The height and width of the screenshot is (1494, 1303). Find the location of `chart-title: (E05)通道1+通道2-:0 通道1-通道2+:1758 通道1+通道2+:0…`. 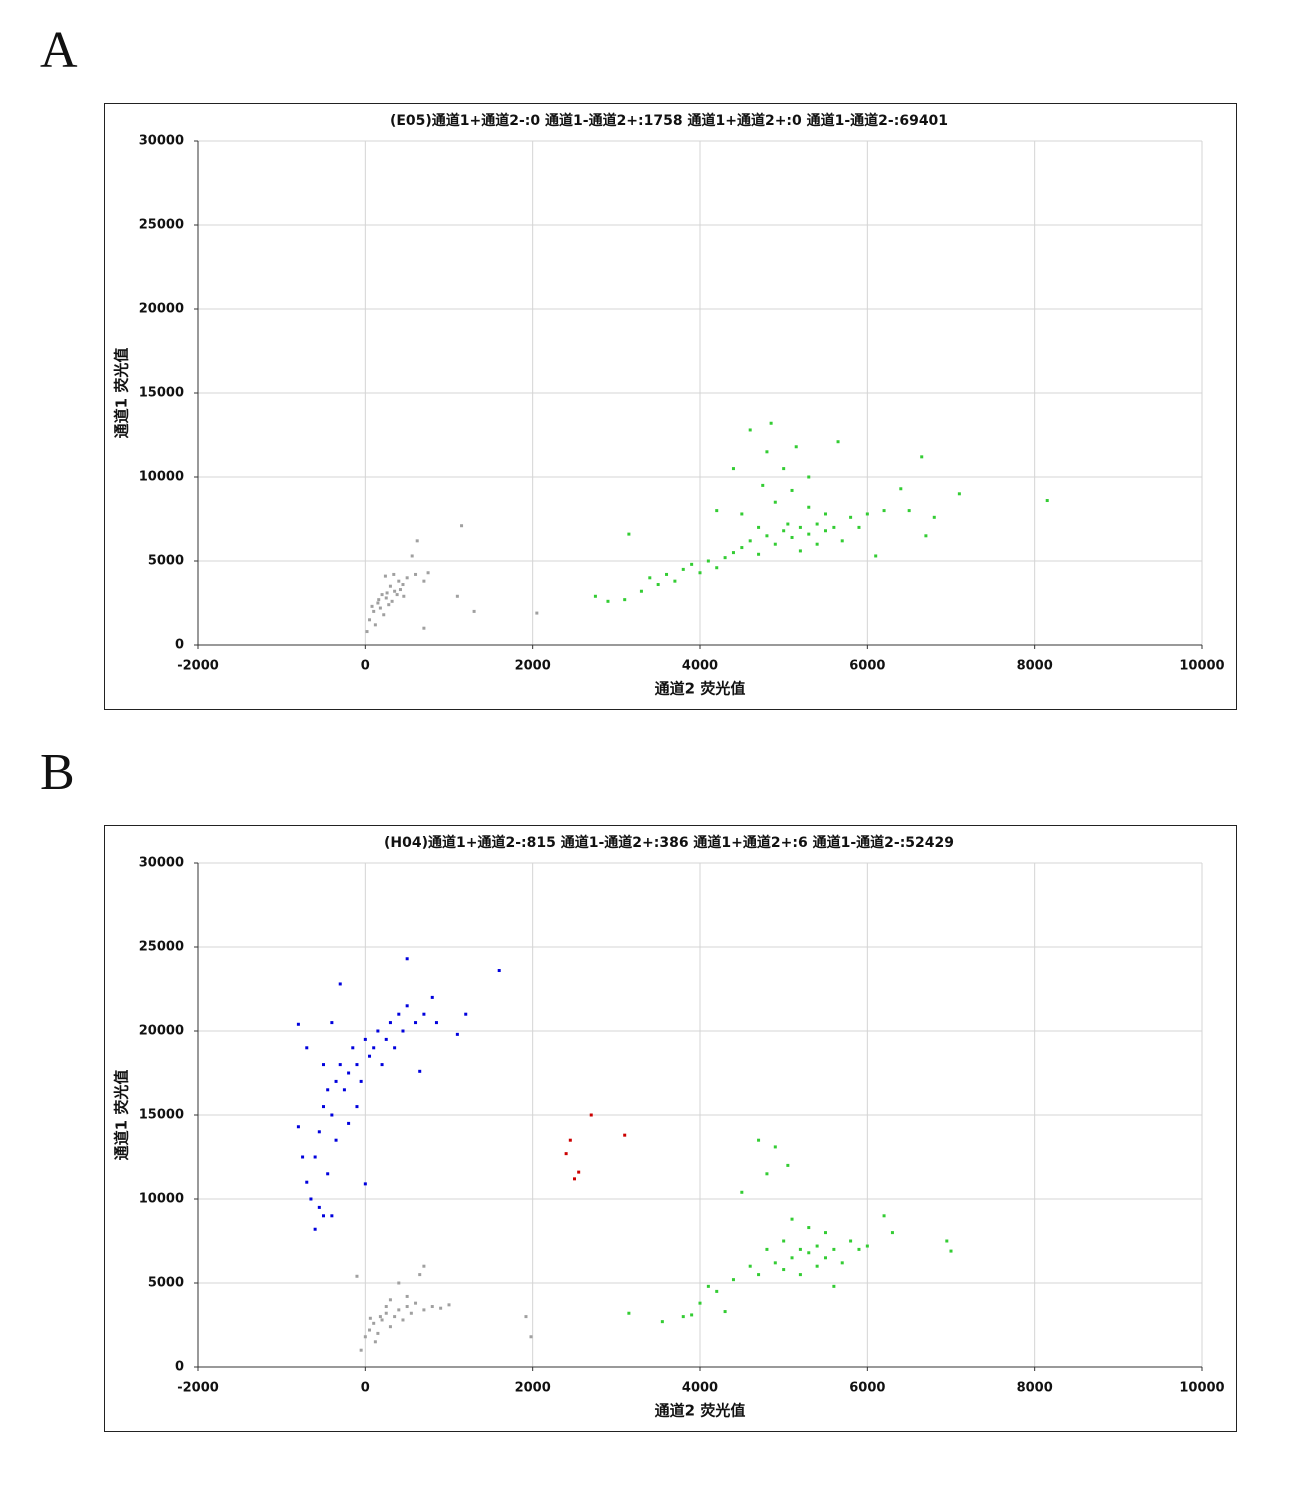

chart-title: (E05)通道1+通道2-:0 通道1-通道2+:1758 通道1+通道2+:0… is located at coordinates (669, 120).